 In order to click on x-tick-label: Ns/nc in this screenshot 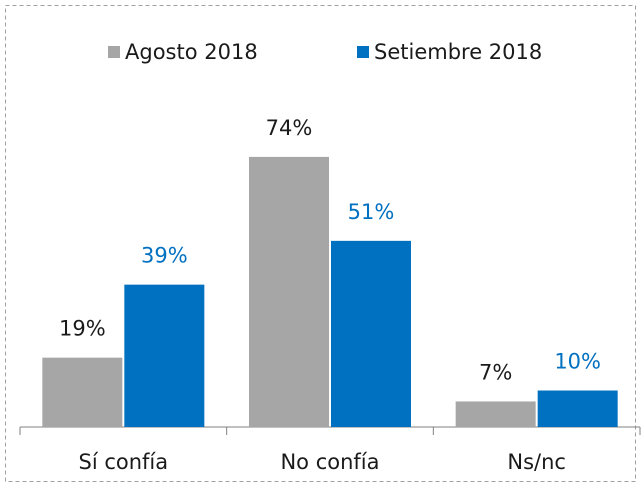, I will do `click(536, 462)`.